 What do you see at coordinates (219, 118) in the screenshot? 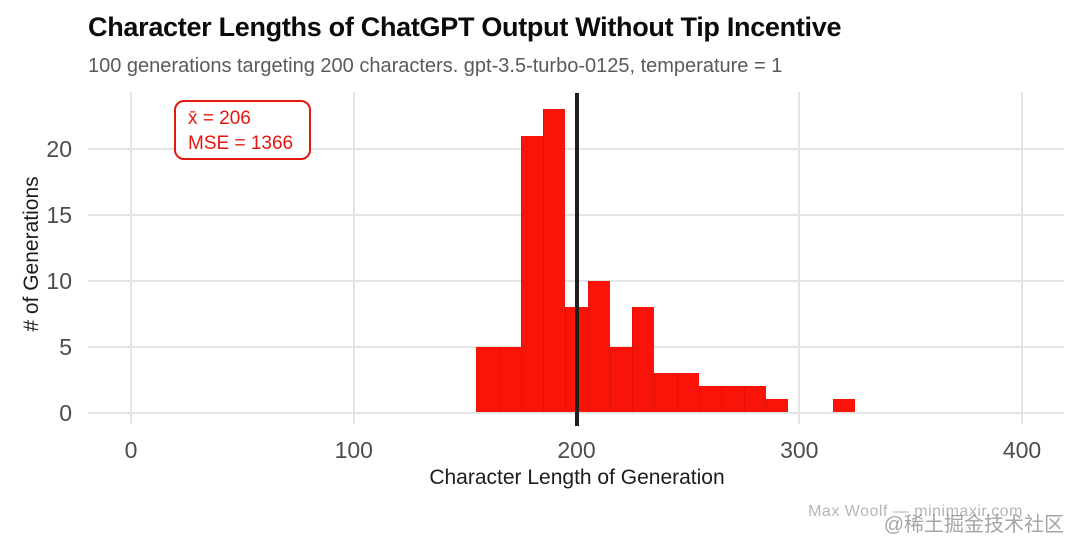
I see `mean-annotation: x̄ = 206` at bounding box center [219, 118].